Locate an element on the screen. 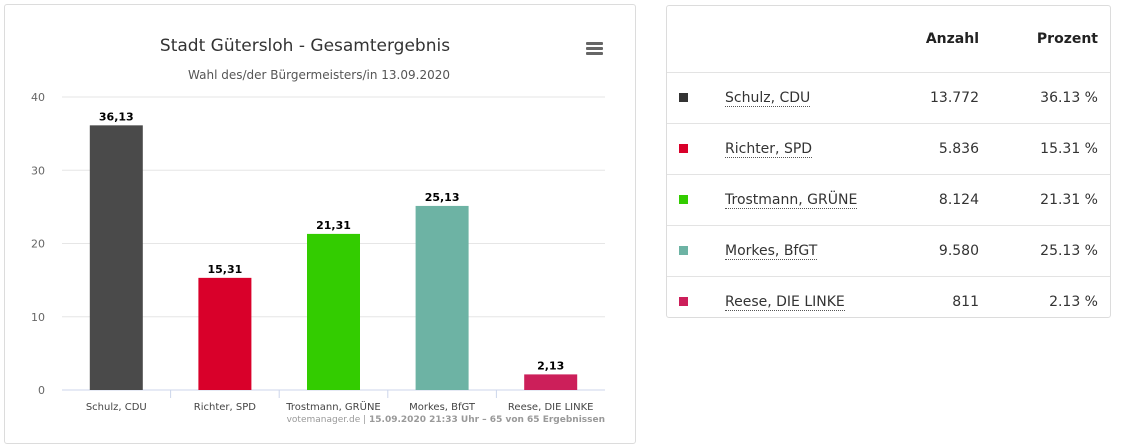  candidate-link: Morkes, BfGT is located at coordinates (771, 251).